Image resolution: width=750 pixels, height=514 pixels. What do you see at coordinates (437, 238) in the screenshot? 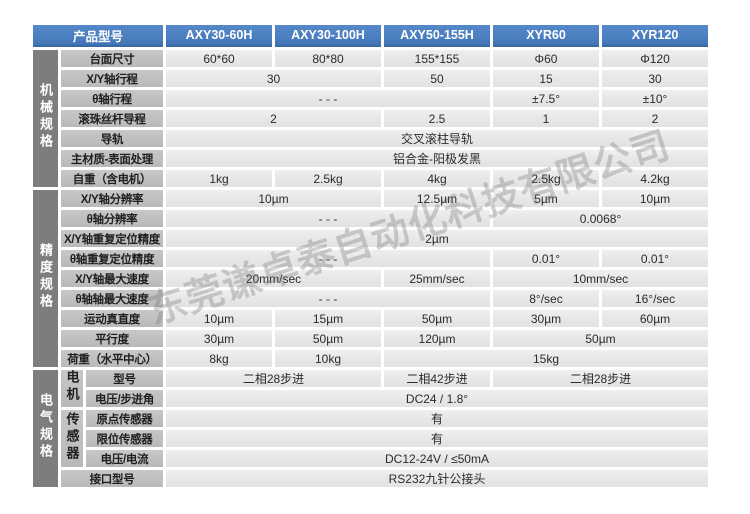
I see `value-cell: 2µm` at bounding box center [437, 238].